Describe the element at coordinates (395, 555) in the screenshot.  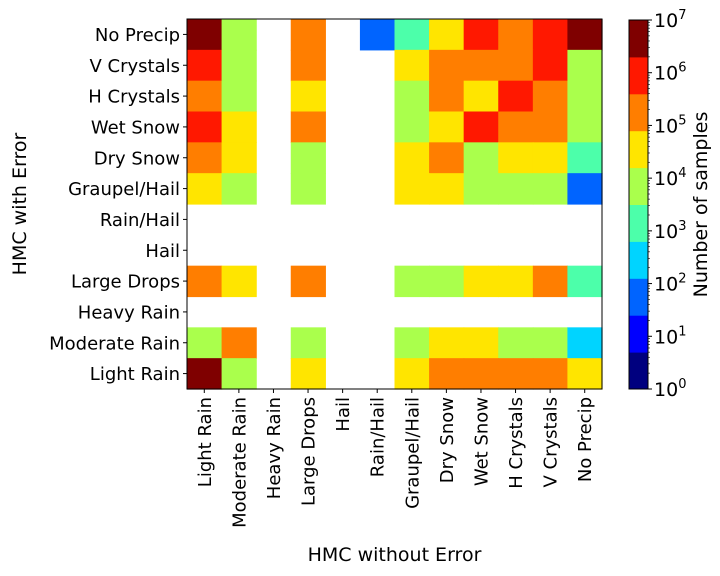
I see `x-axis-label: HMC without Error` at that location.